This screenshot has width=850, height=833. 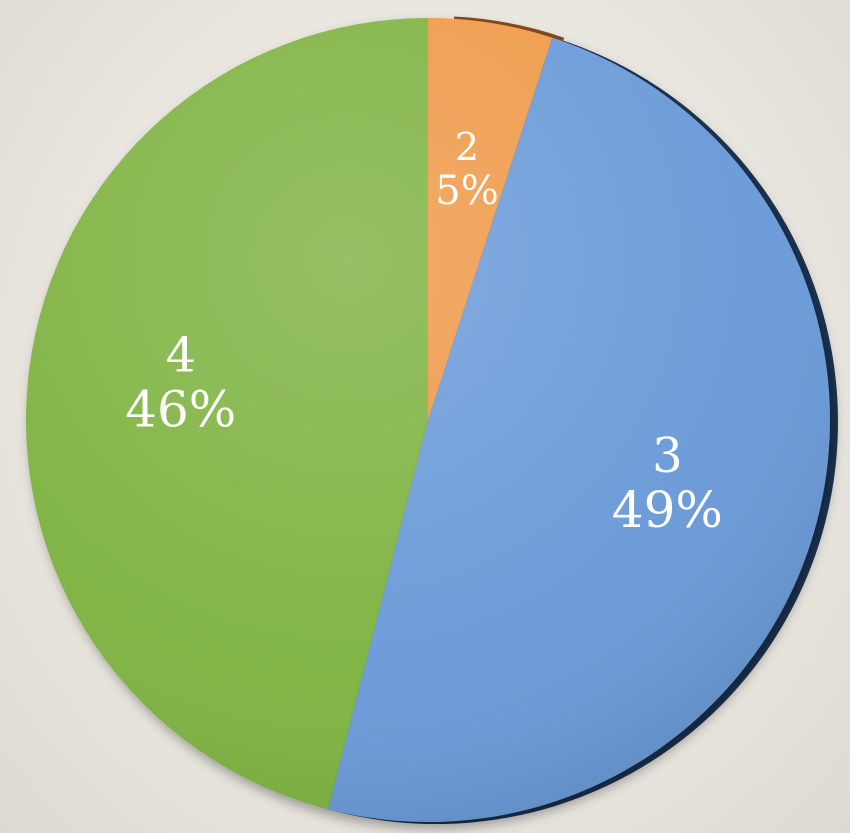 I want to click on slice-label-2: 2, so click(x=467, y=147).